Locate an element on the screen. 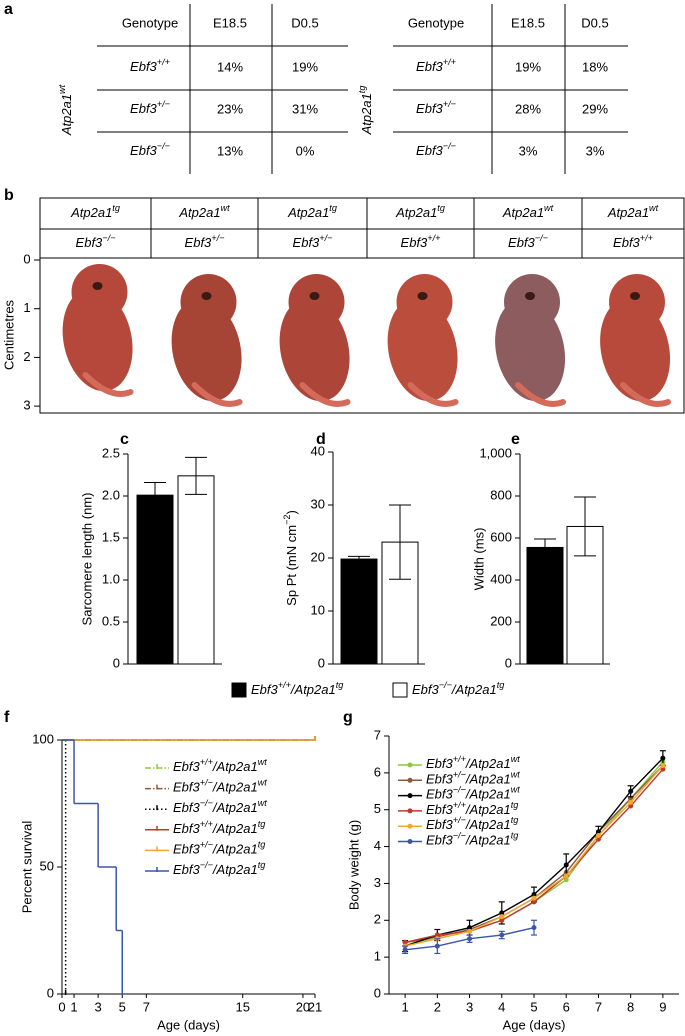 The height and width of the screenshot is (1036, 685). x-tick-label: 7 is located at coordinates (146, 1006).